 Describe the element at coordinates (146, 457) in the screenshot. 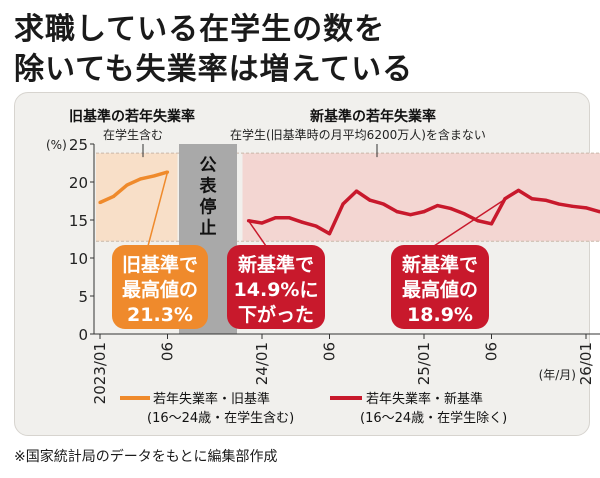

I see `source-note: ※国家統計局のデータをもとに編集部作成` at that location.